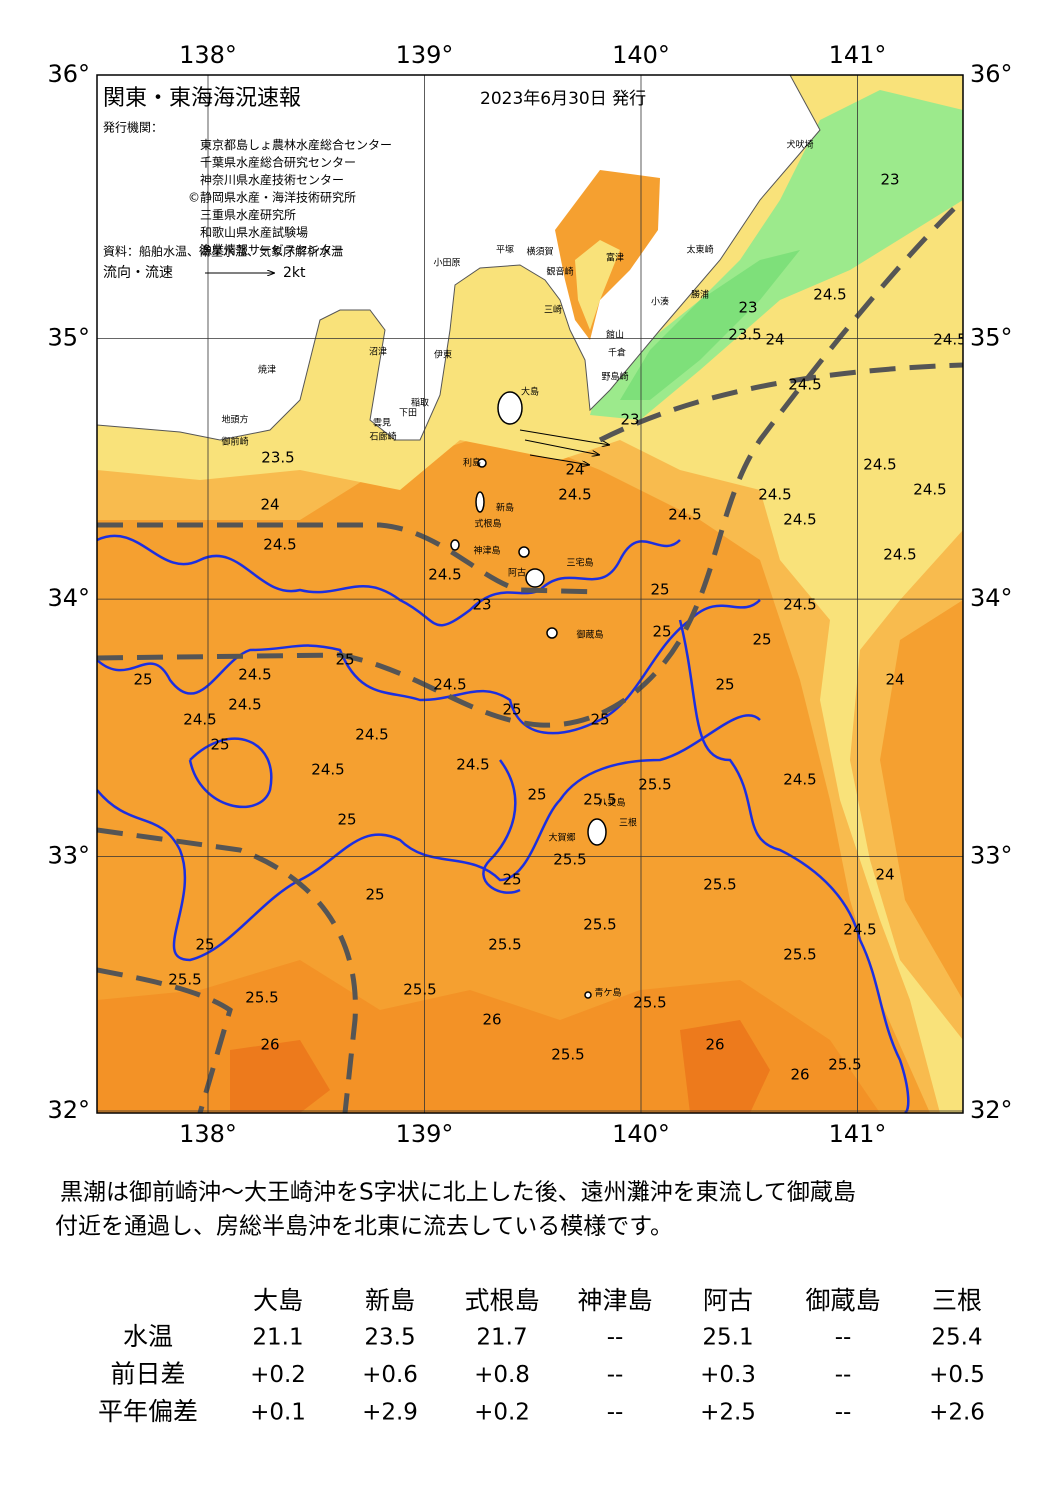 The image size is (1064, 1503). Describe the element at coordinates (234, 420) in the screenshot. I see `place-name: 地頭方` at that location.